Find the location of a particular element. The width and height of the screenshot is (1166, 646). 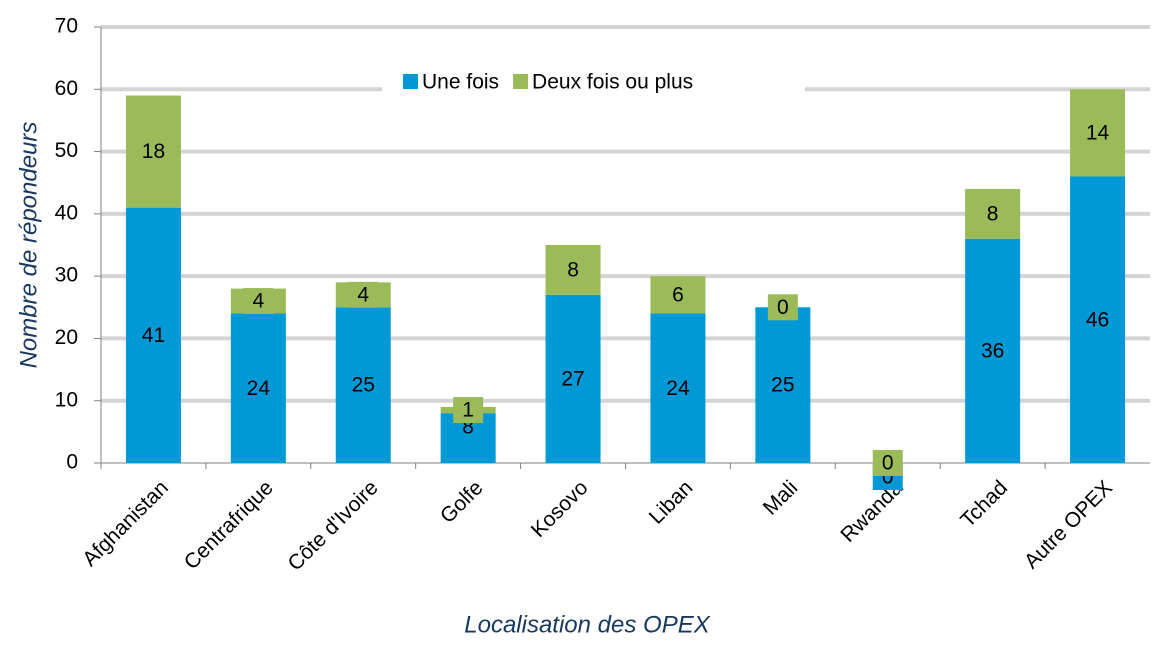

legend-label: Deux fois ou plus is located at coordinates (612, 82).